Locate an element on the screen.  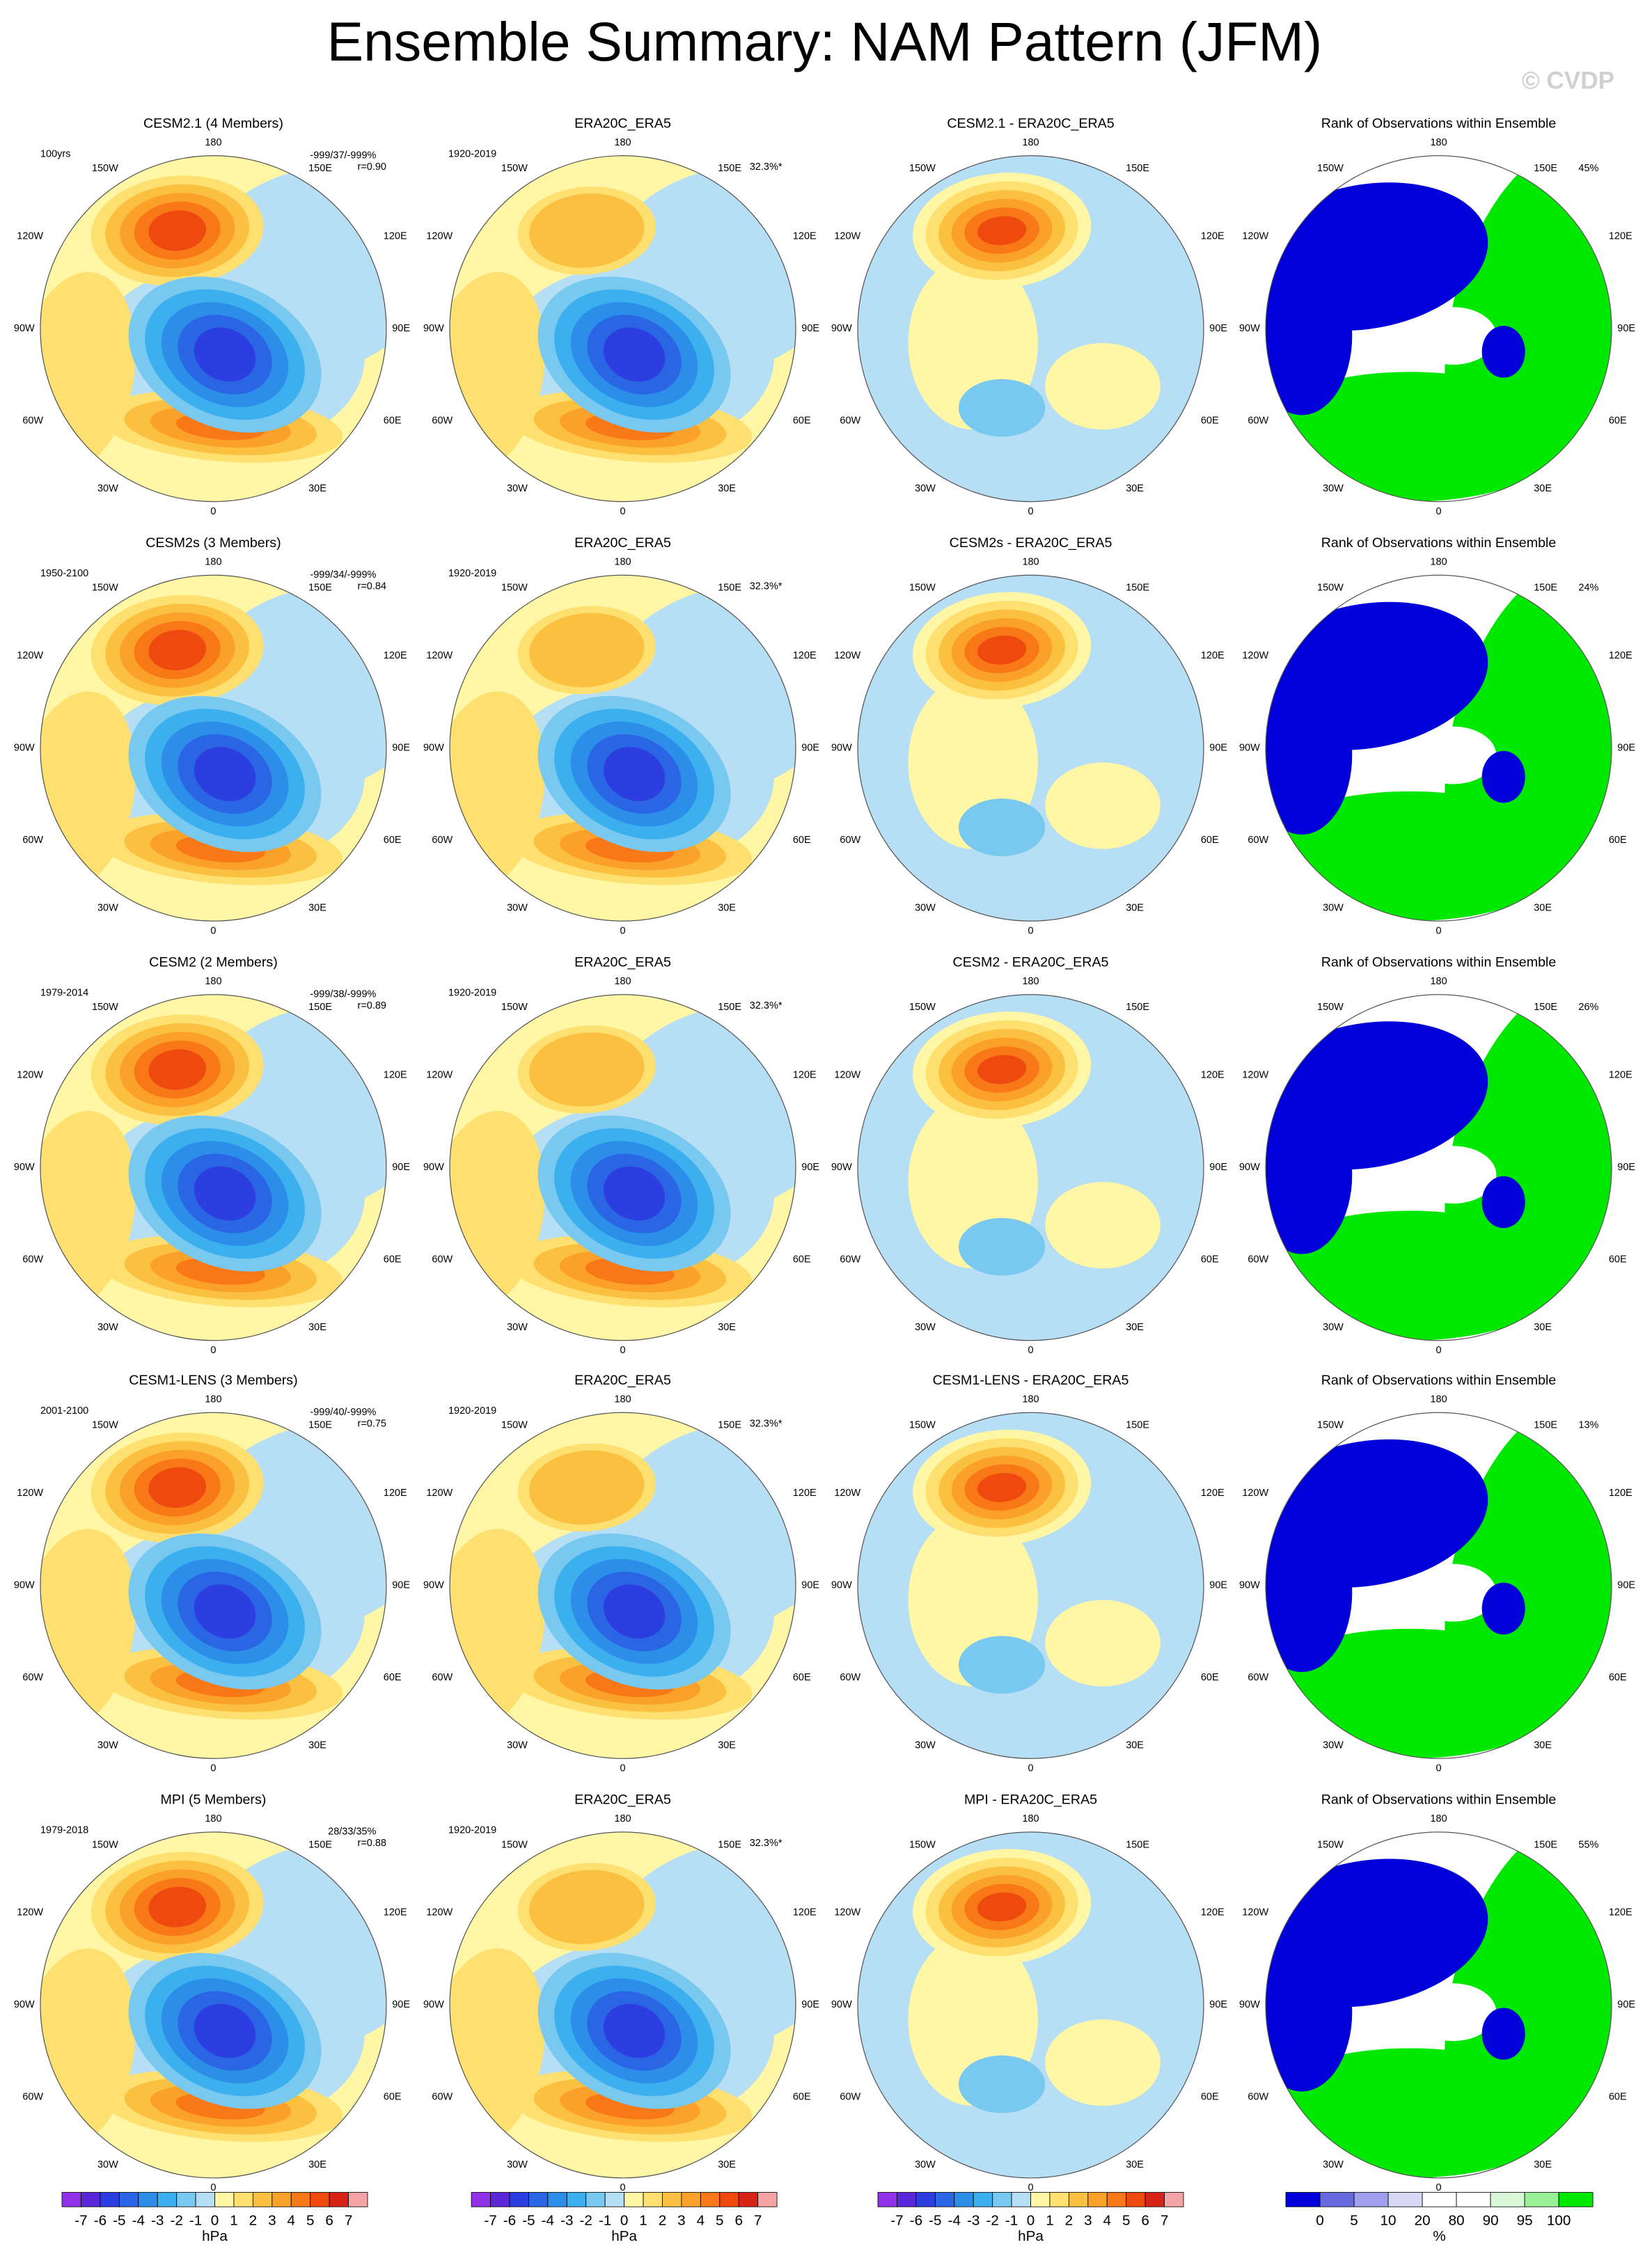
stats: -999/34/-999% is located at coordinates (343, 575).